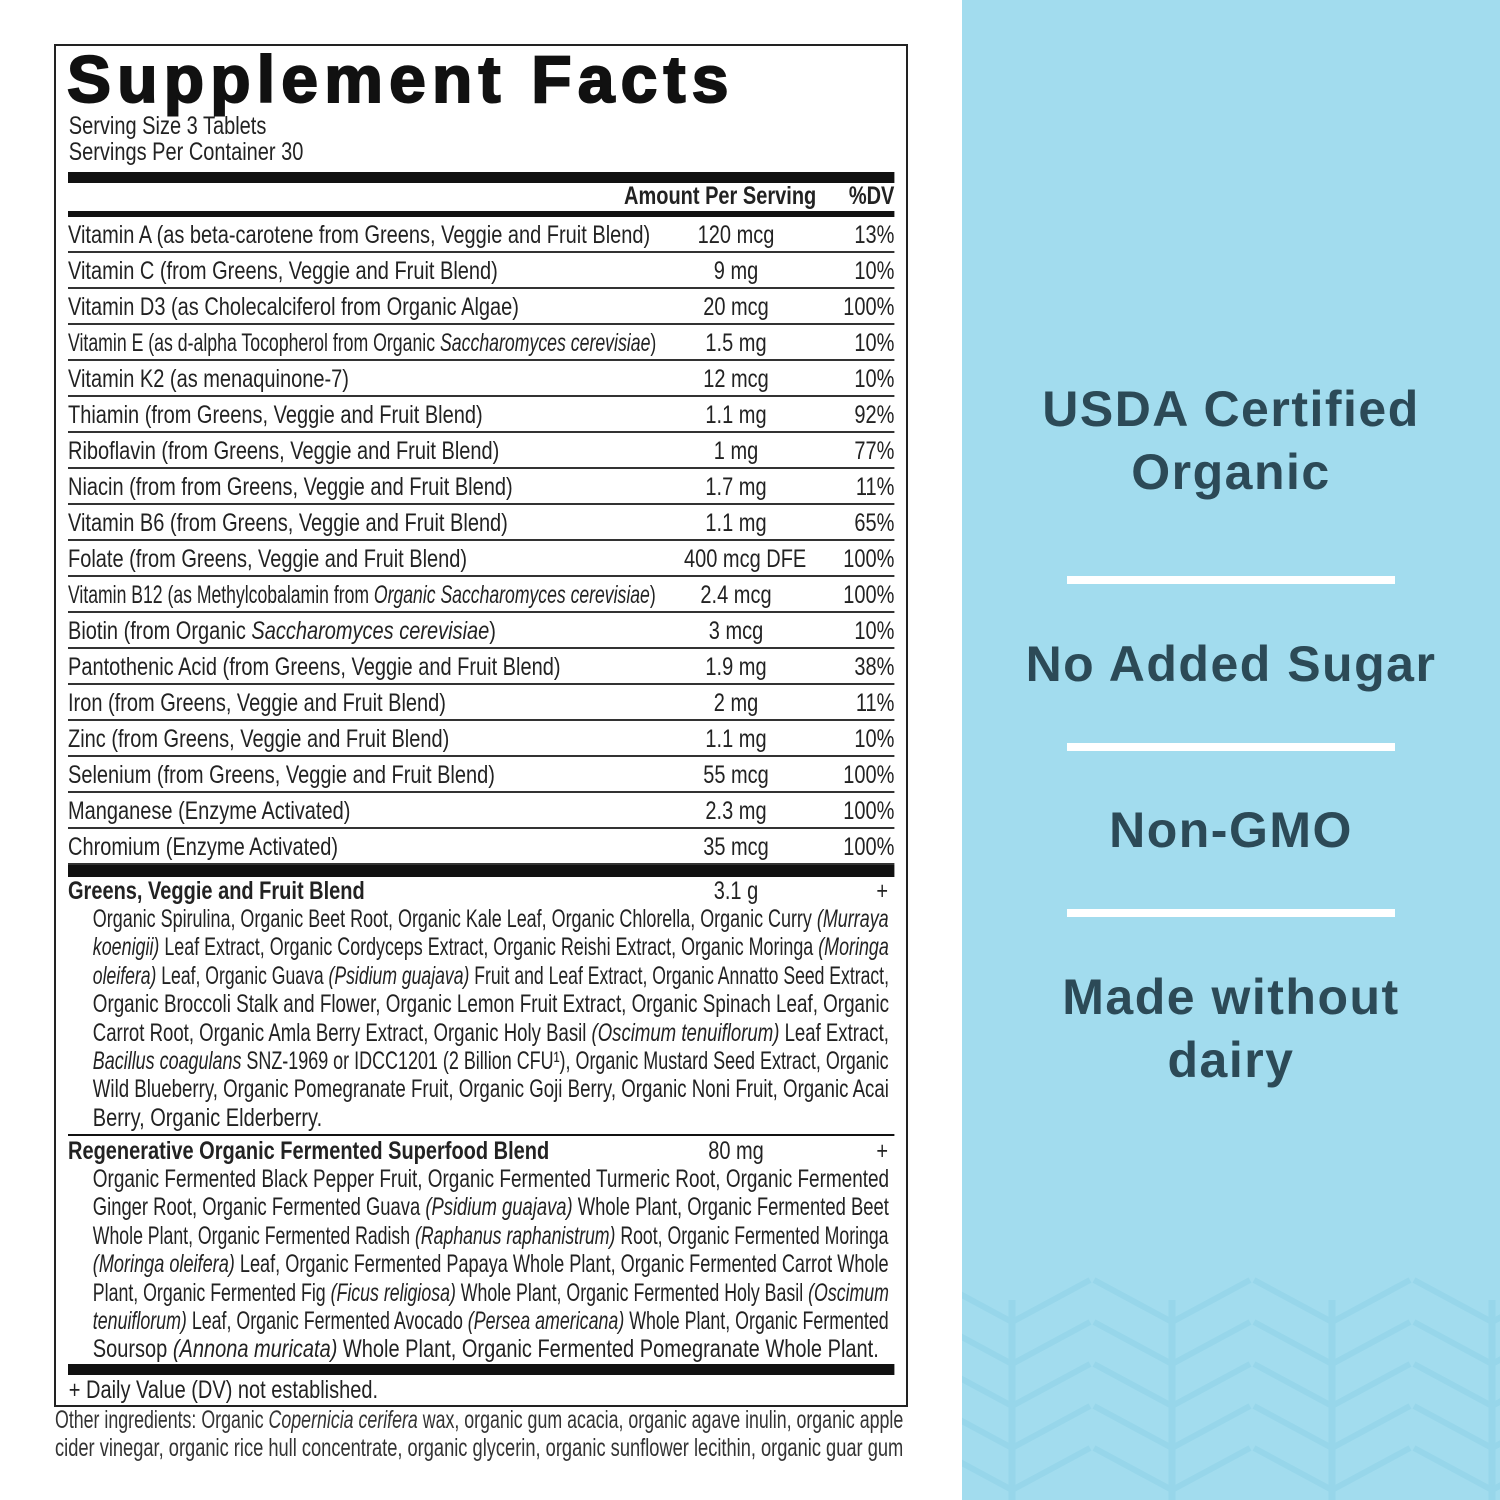  What do you see at coordinates (546, 1320) in the screenshot?
I see `italic-text: (Persea americana)` at bounding box center [546, 1320].